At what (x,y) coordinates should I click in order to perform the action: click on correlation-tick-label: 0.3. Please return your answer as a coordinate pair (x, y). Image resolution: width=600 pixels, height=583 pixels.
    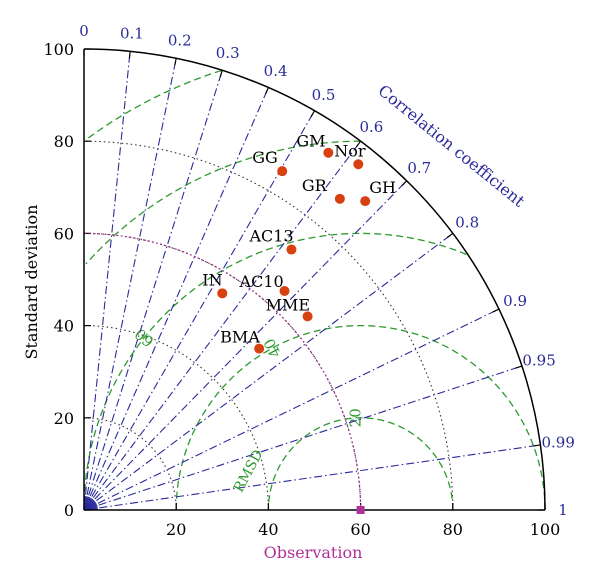
    Looking at the image, I should click on (228, 53).